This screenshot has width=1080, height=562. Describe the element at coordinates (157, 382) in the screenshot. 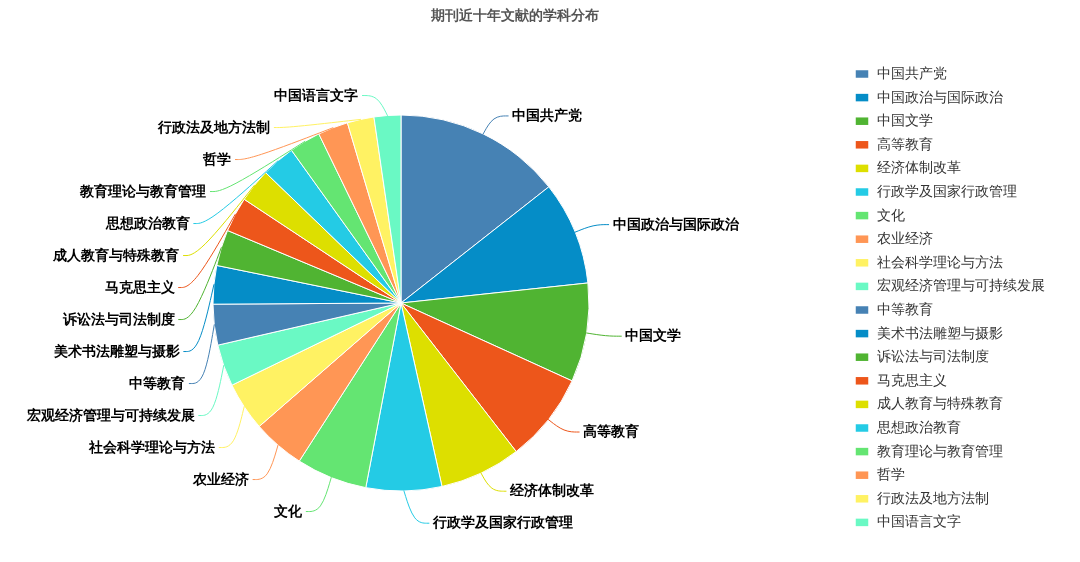

I see `slice-label: 中等教育` at that location.